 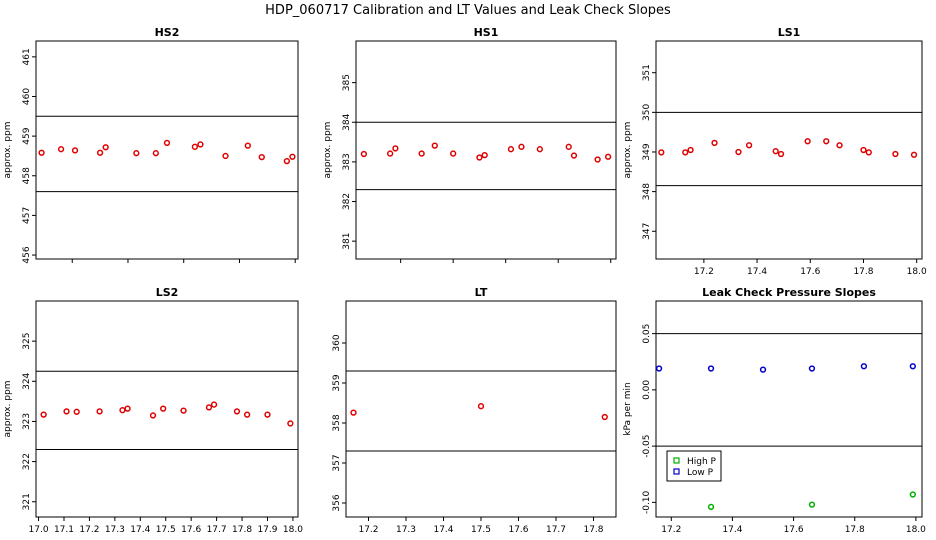 I want to click on y-tick-label: 358, so click(x=337, y=422).